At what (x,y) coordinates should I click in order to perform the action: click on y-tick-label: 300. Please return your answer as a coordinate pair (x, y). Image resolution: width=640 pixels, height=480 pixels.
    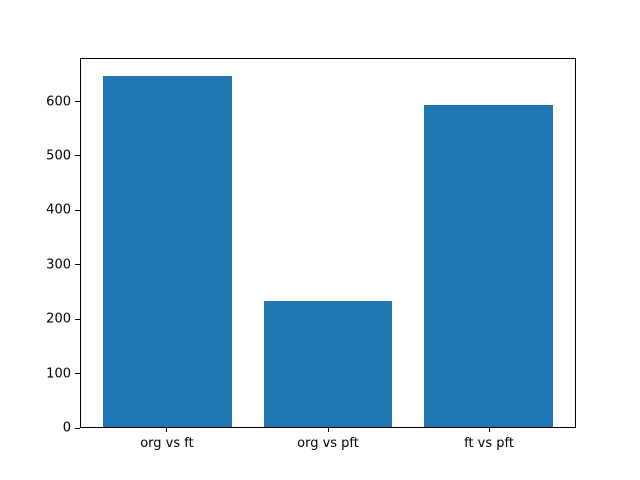
    Looking at the image, I should click on (58, 265).